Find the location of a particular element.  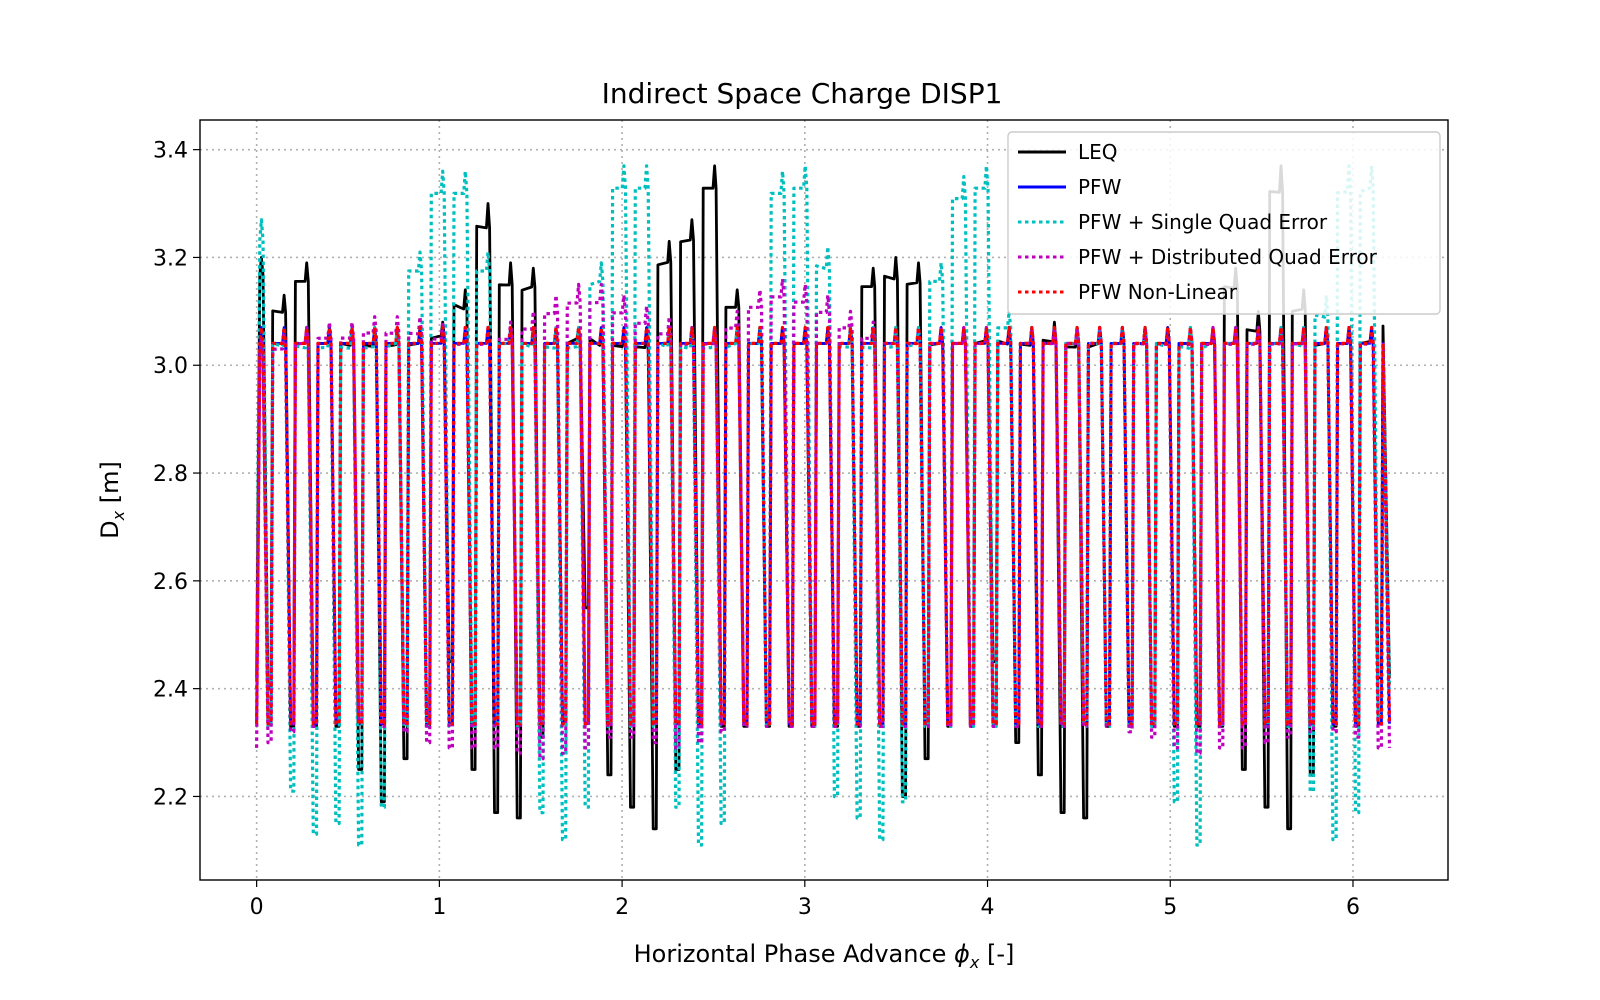

y-axis-label-unit: [m] is located at coordinates (110, 486).